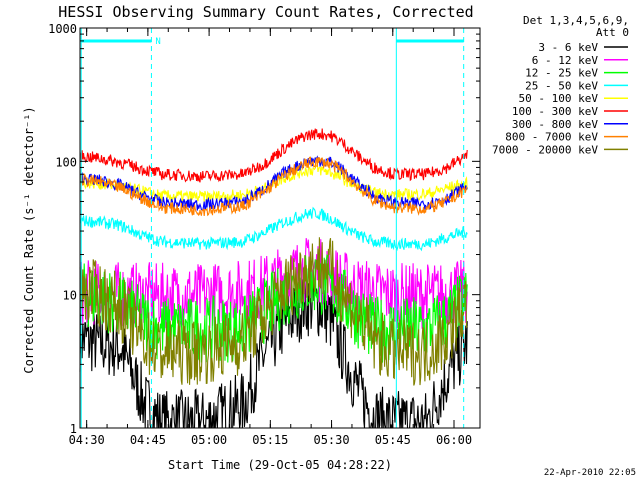  Describe the element at coordinates (454, 440) in the screenshot. I see `x-tick-label: 06:00` at that location.